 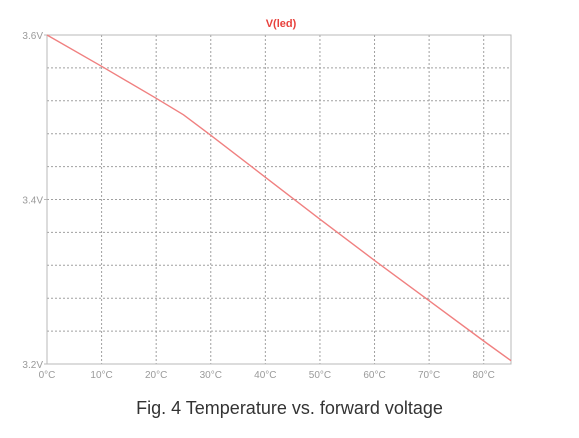 I want to click on x-tick-label: 70°C, so click(x=429, y=375).